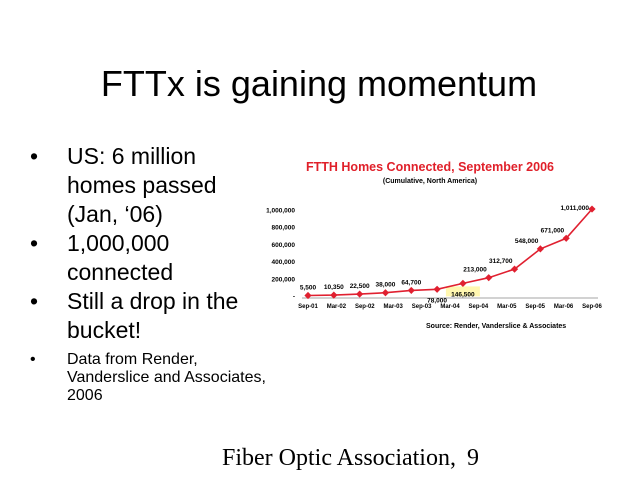 This screenshot has width=638, height=478. What do you see at coordinates (592, 307) in the screenshot?
I see `x-tick-label: Sep-06` at bounding box center [592, 307].